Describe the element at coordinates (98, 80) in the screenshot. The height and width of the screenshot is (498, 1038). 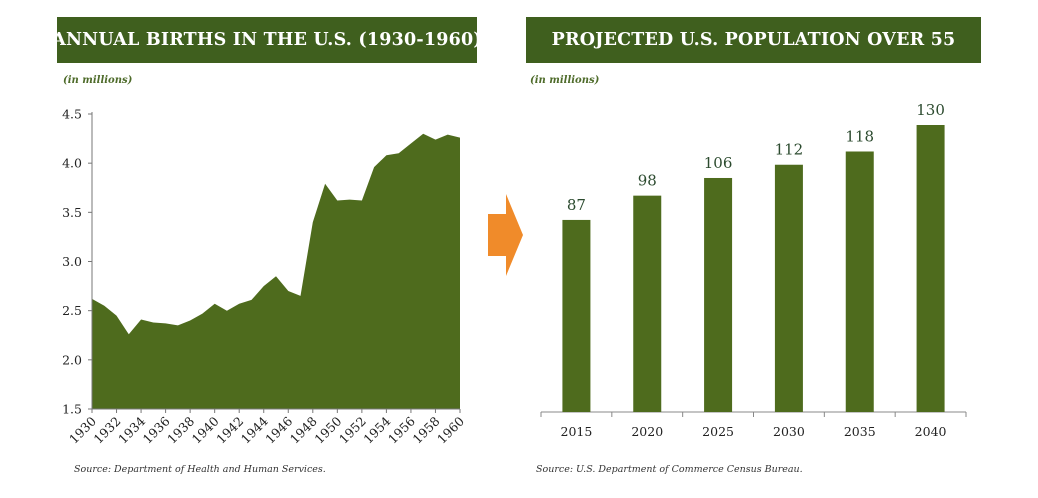
I see `births-unit-label: (in millions)` at that location.